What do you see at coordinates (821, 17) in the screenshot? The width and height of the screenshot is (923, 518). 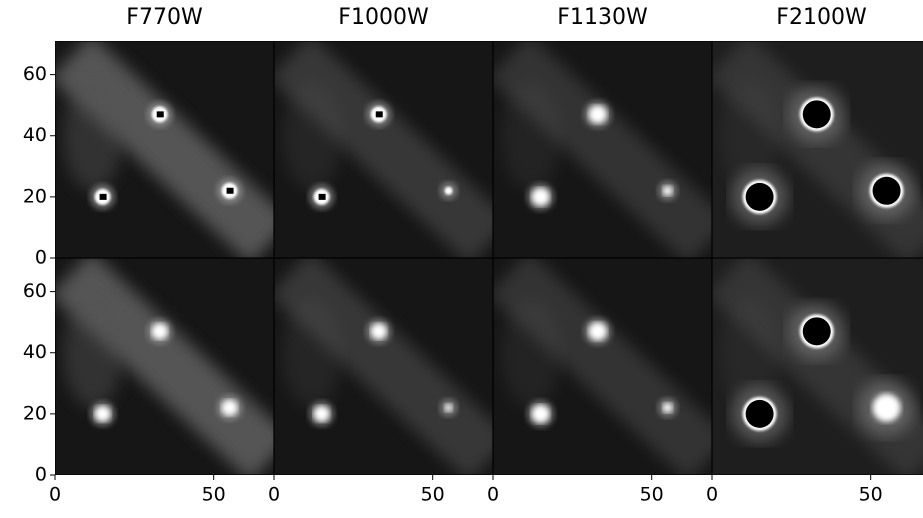 I see `column-title: F2100W` at bounding box center [821, 17].